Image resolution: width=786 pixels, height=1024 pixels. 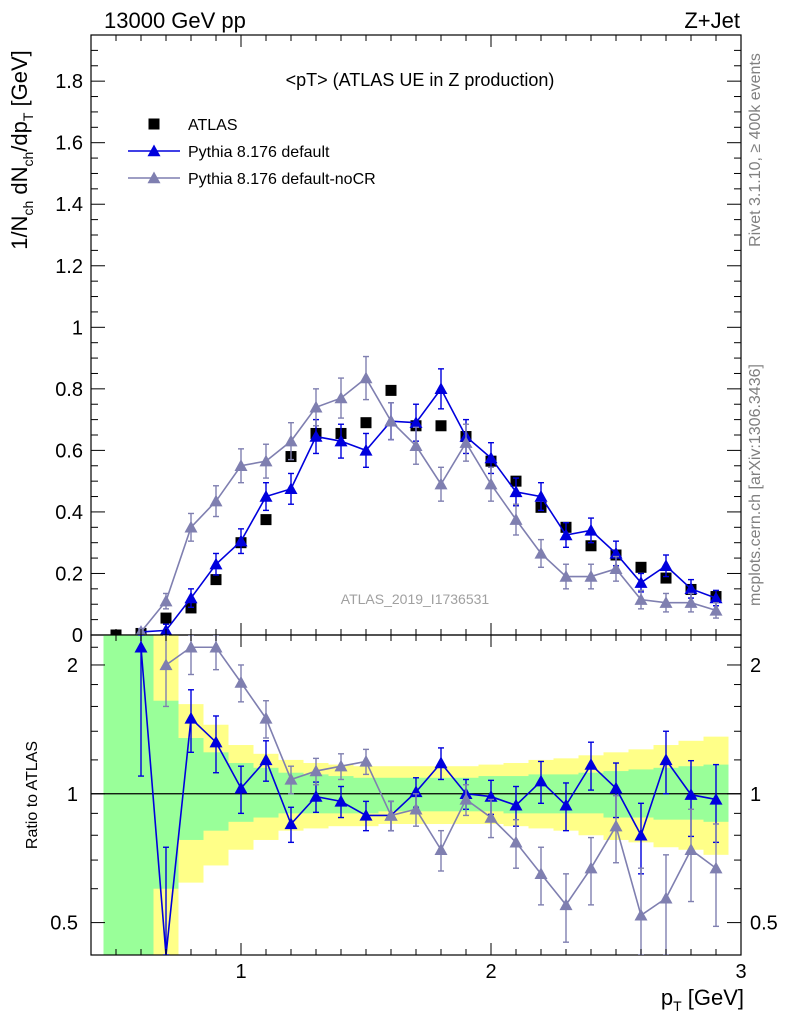 I want to click on main-ylabel: 1/Nch dNch/dpT [GeV], so click(x=21, y=150).